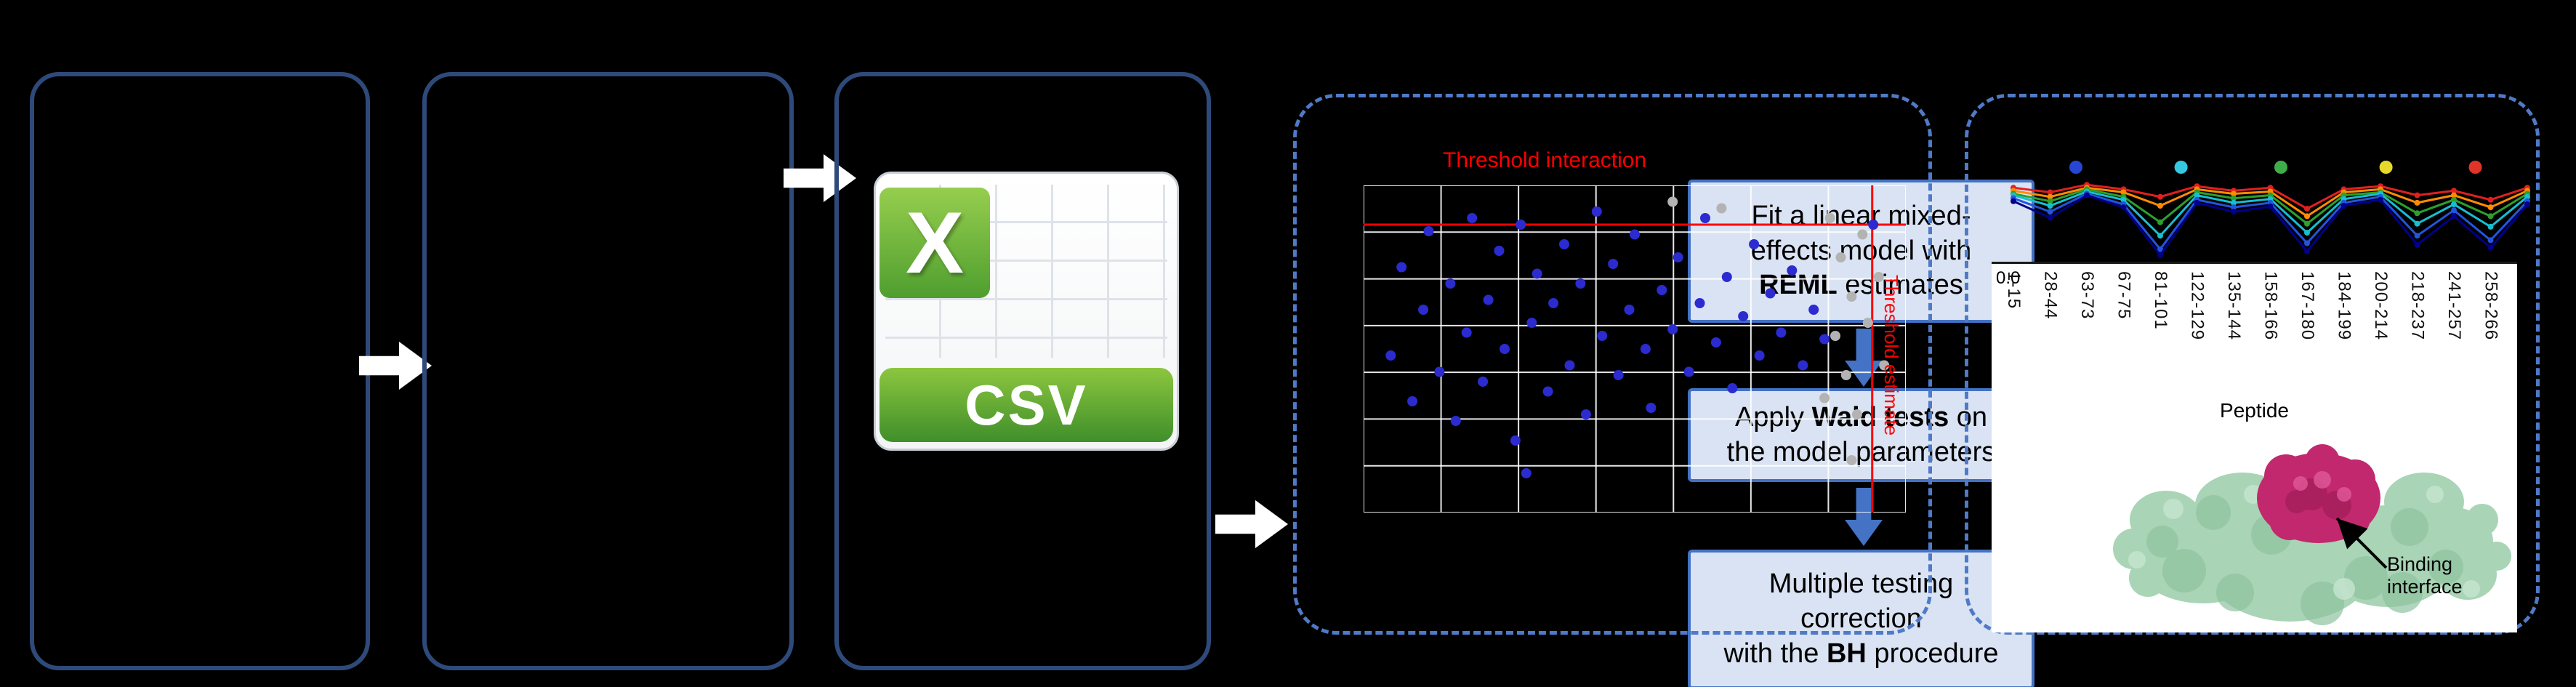  I want to click on x-tick-label: 122-129, so click(2197, 306).